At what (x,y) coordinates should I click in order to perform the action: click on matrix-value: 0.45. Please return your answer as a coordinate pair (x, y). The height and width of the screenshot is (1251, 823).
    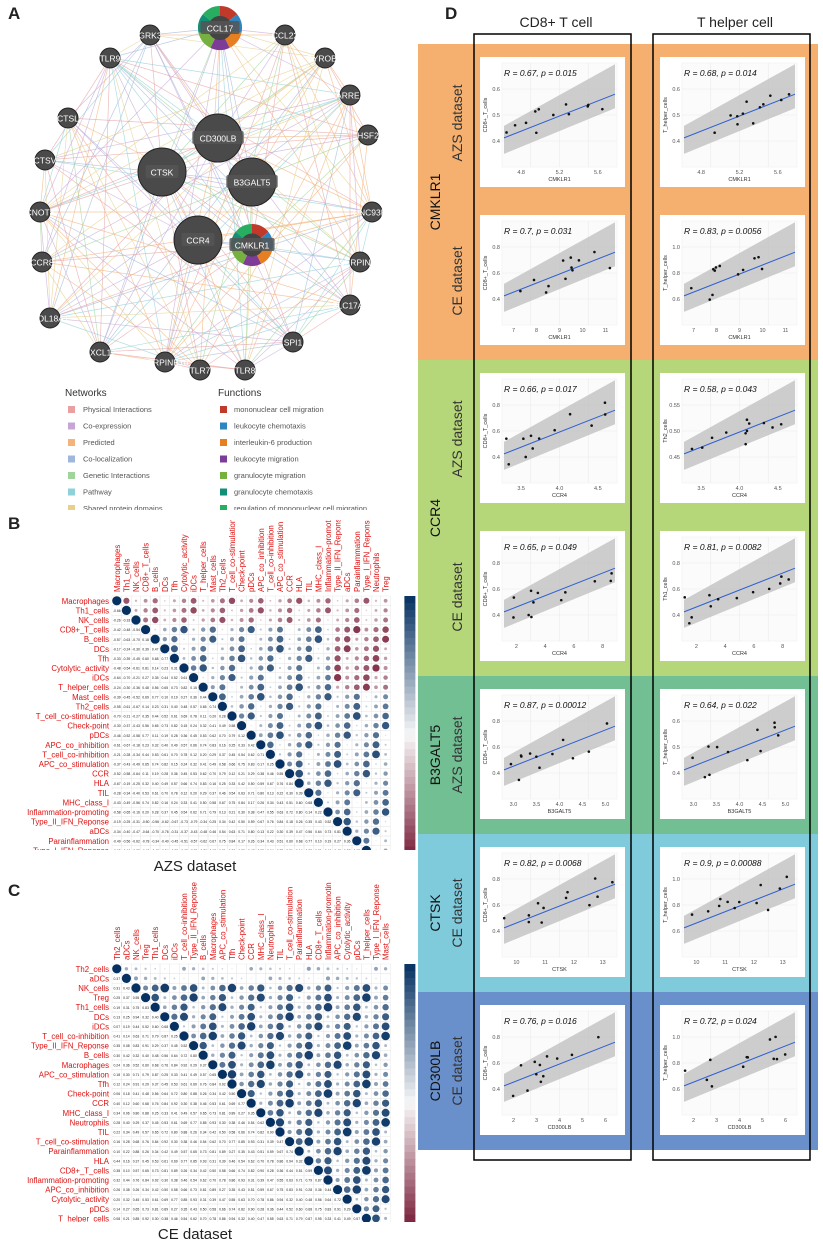
    Looking at the image, I should click on (232, 755).